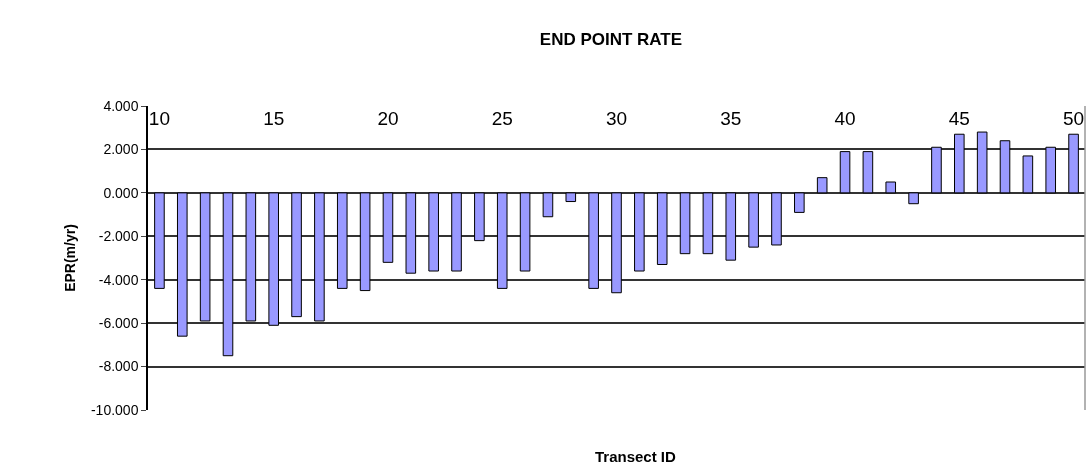  Describe the element at coordinates (118, 236) in the screenshot. I see `y-tick-label: -2.000` at that location.